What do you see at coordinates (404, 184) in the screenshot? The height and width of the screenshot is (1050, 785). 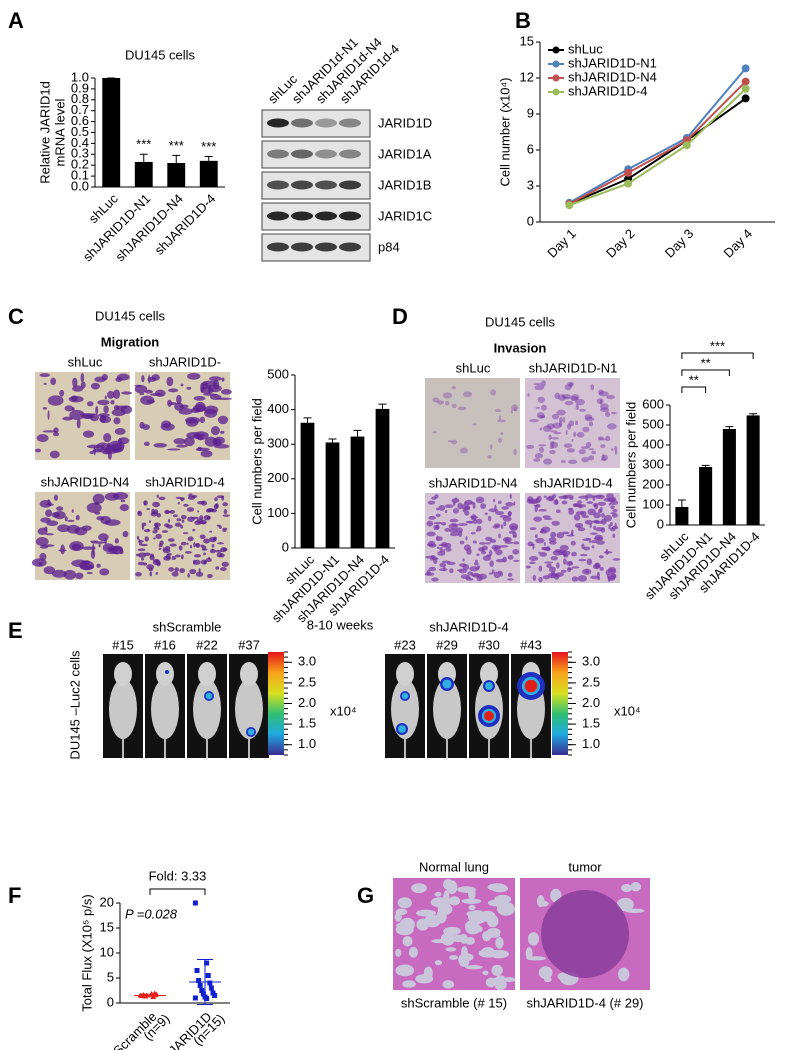 I see `protein-label: JARID1B` at bounding box center [404, 184].